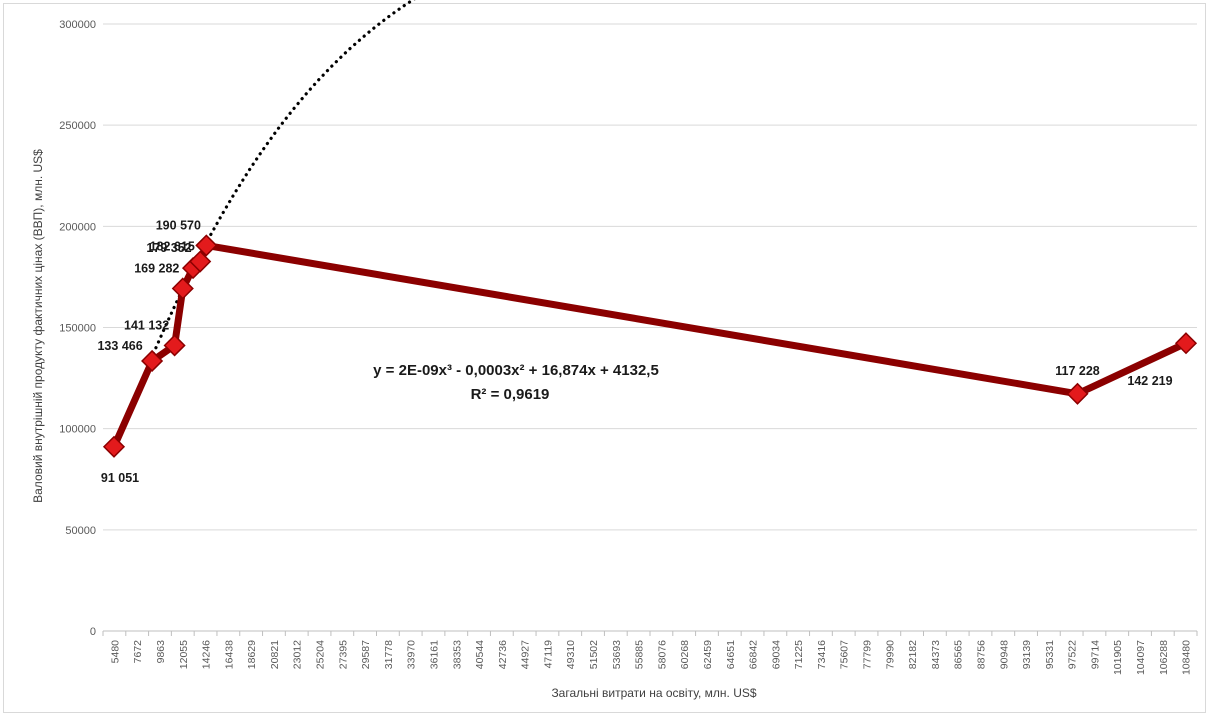  What do you see at coordinates (1077, 371) in the screenshot?
I see `data-label: 117 228` at bounding box center [1077, 371].